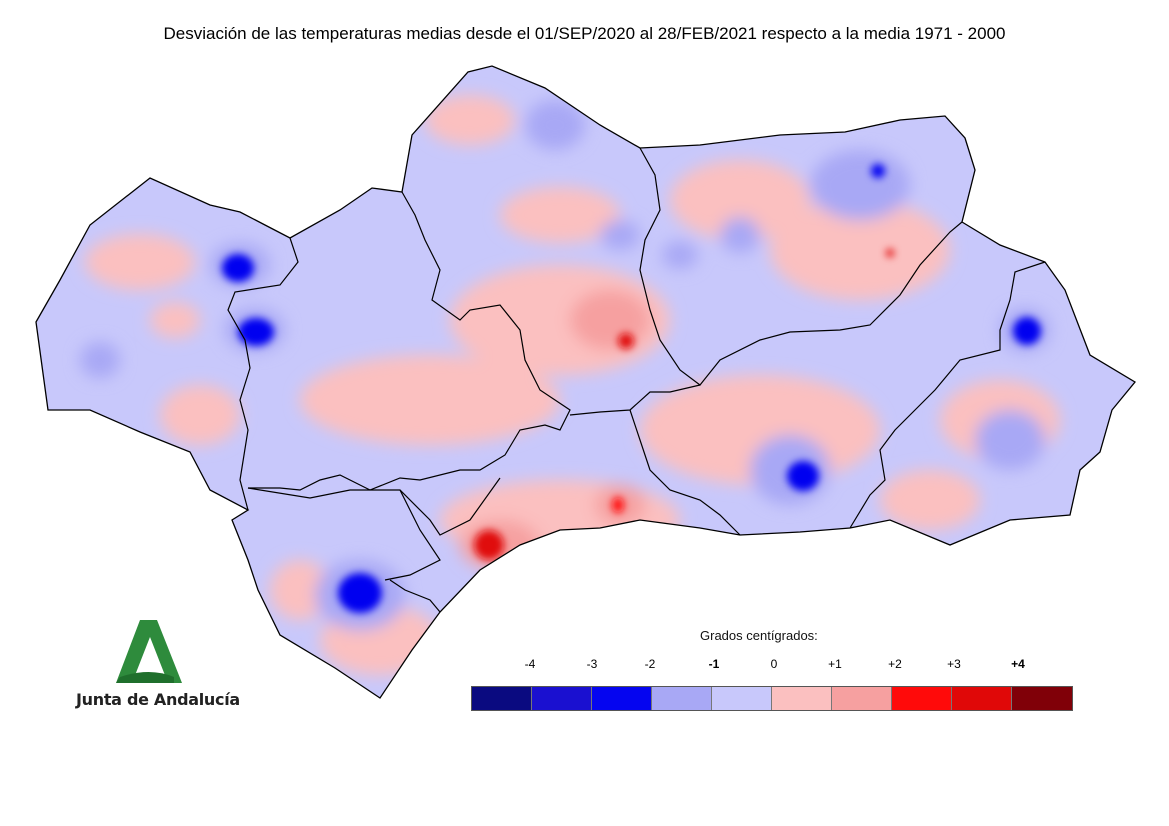  What do you see at coordinates (714, 664) in the screenshot?
I see `legend-label: -1` at bounding box center [714, 664].